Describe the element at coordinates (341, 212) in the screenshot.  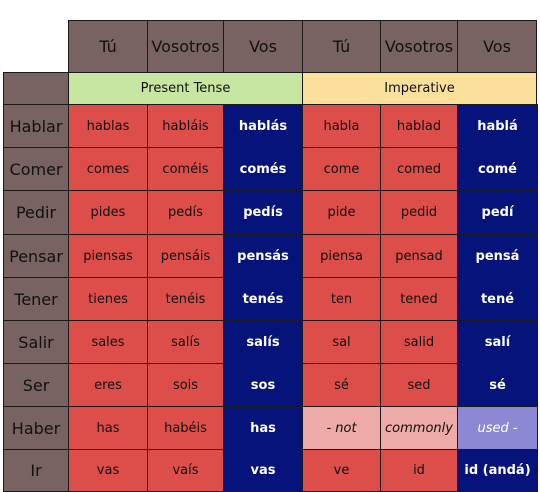
I see `cell-pedir-imperative-tu: pide` at that location.